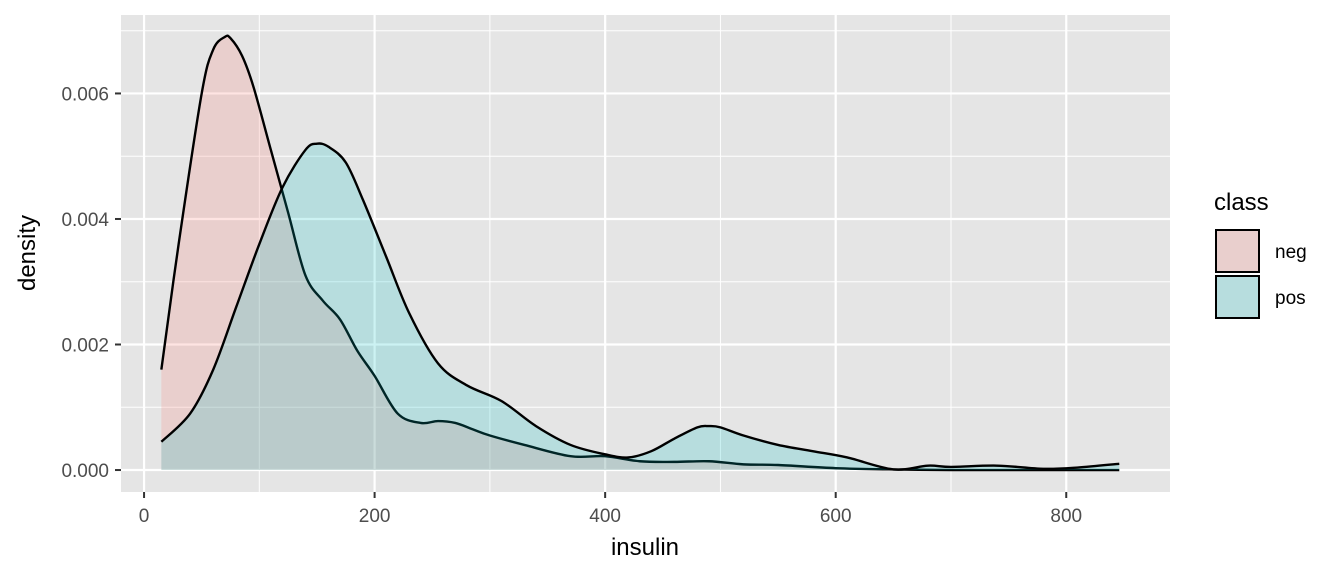  Describe the element at coordinates (27, 253) in the screenshot. I see `y-axis-title: density` at that location.